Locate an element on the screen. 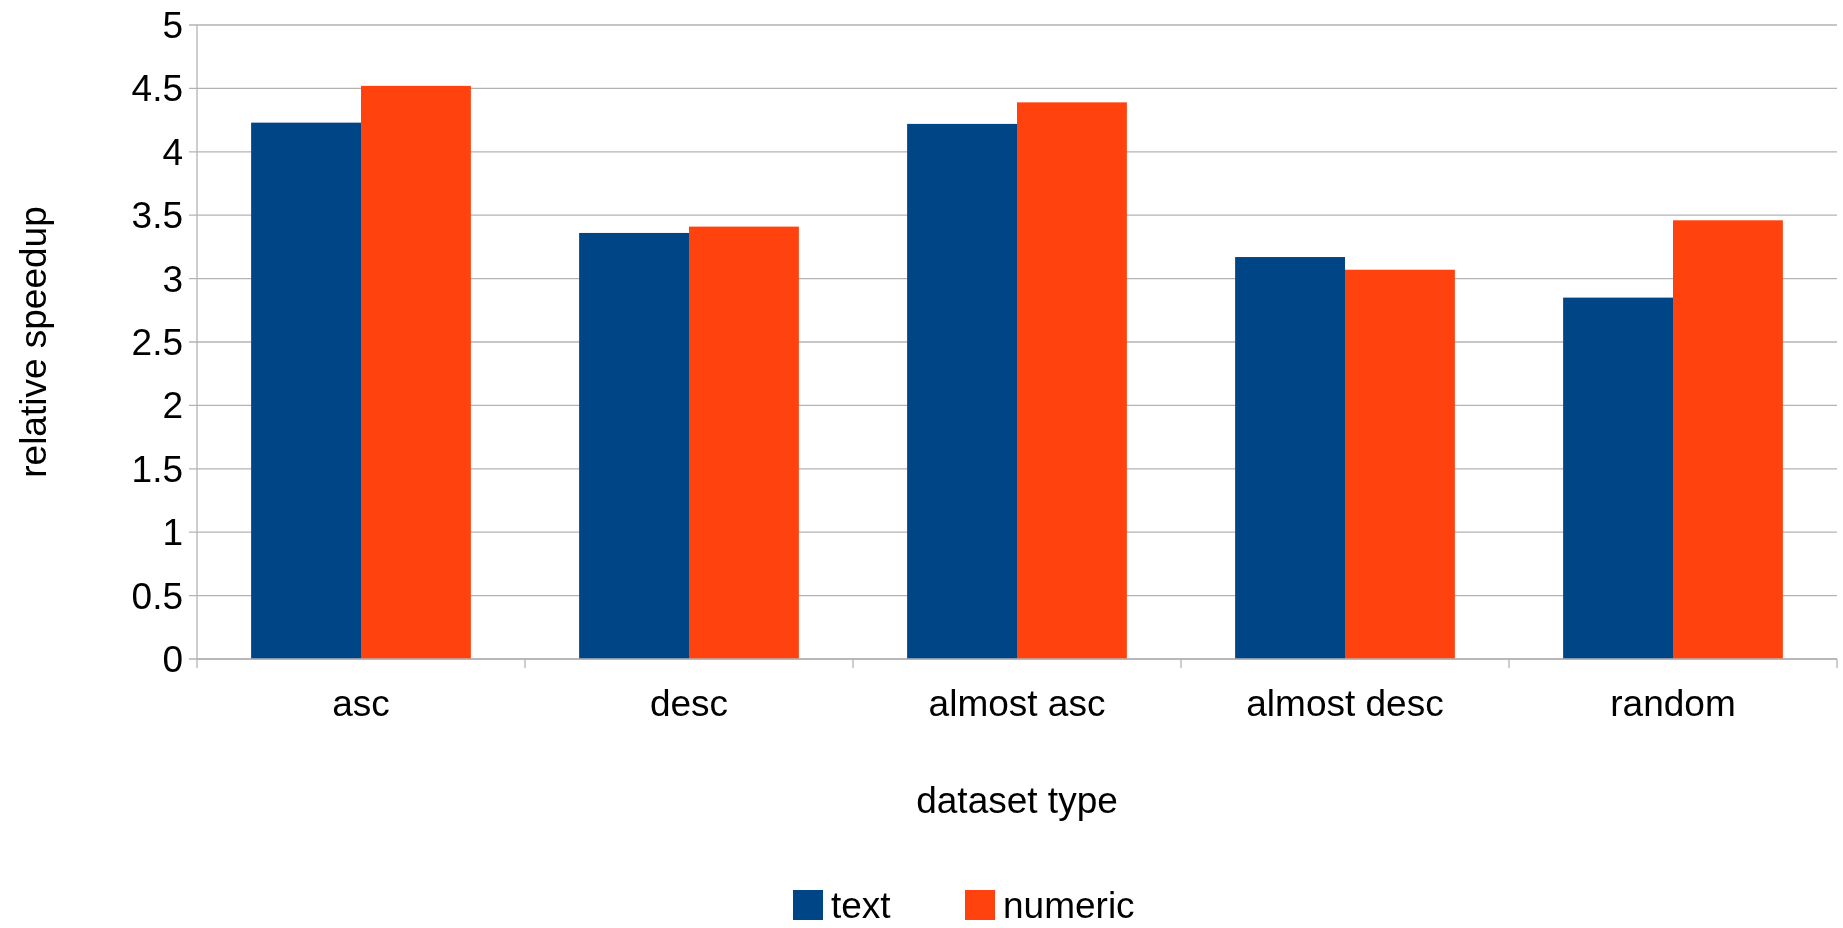 The height and width of the screenshot is (928, 1843). x-tick-label: desc is located at coordinates (689, 703).